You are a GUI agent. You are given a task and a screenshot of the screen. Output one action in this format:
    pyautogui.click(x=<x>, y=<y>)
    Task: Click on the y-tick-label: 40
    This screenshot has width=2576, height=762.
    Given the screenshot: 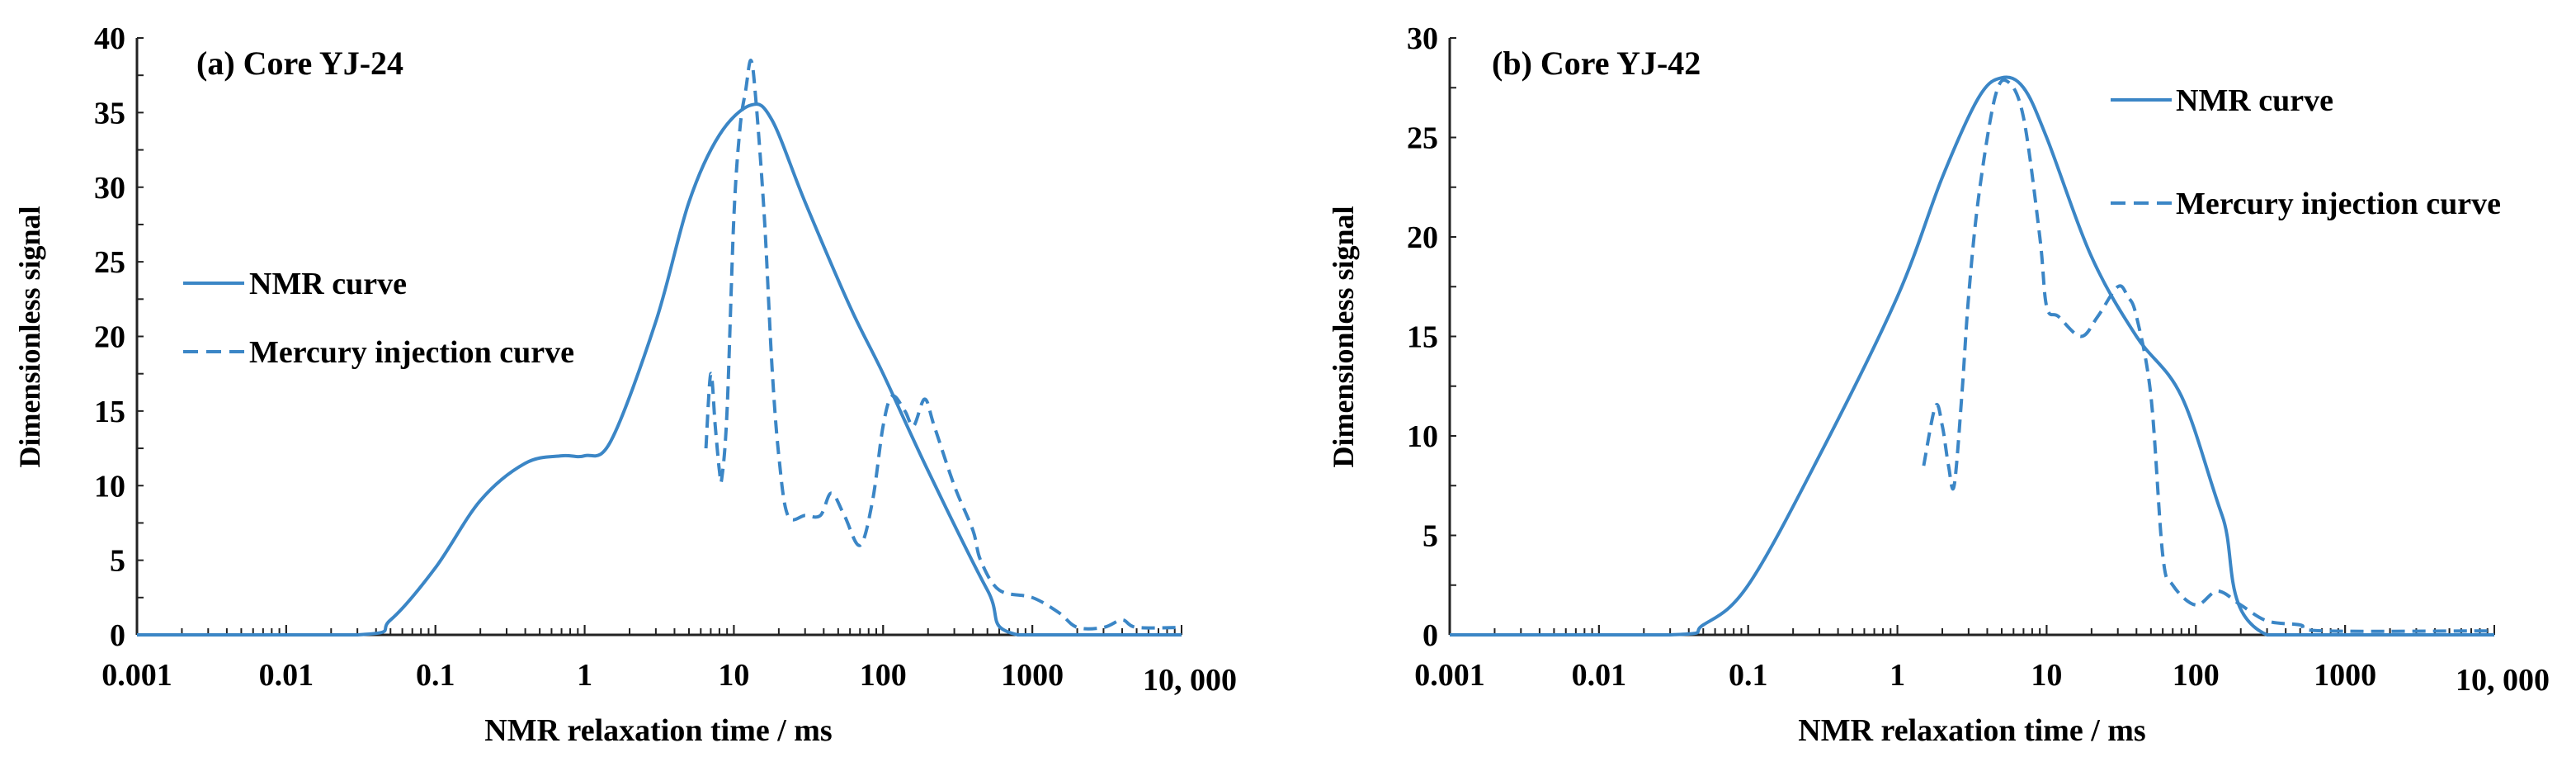 What is the action you would take?
    pyautogui.click(x=109, y=38)
    